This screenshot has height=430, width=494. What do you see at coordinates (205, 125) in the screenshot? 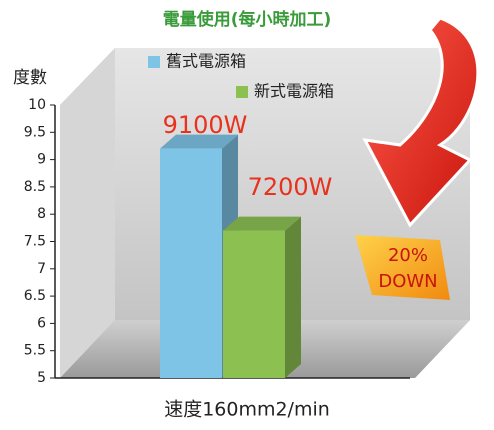
I see `annotation: 9100W` at bounding box center [205, 125].